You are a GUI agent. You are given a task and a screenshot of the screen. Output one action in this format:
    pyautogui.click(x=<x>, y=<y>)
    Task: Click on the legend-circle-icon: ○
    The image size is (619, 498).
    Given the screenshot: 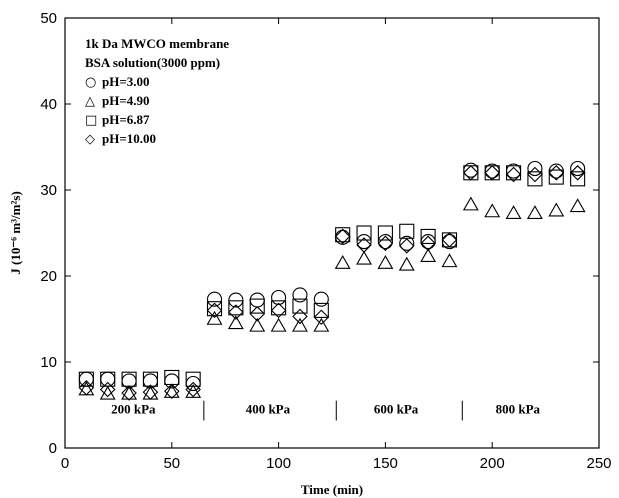 What is the action you would take?
    pyautogui.click(x=90, y=82)
    